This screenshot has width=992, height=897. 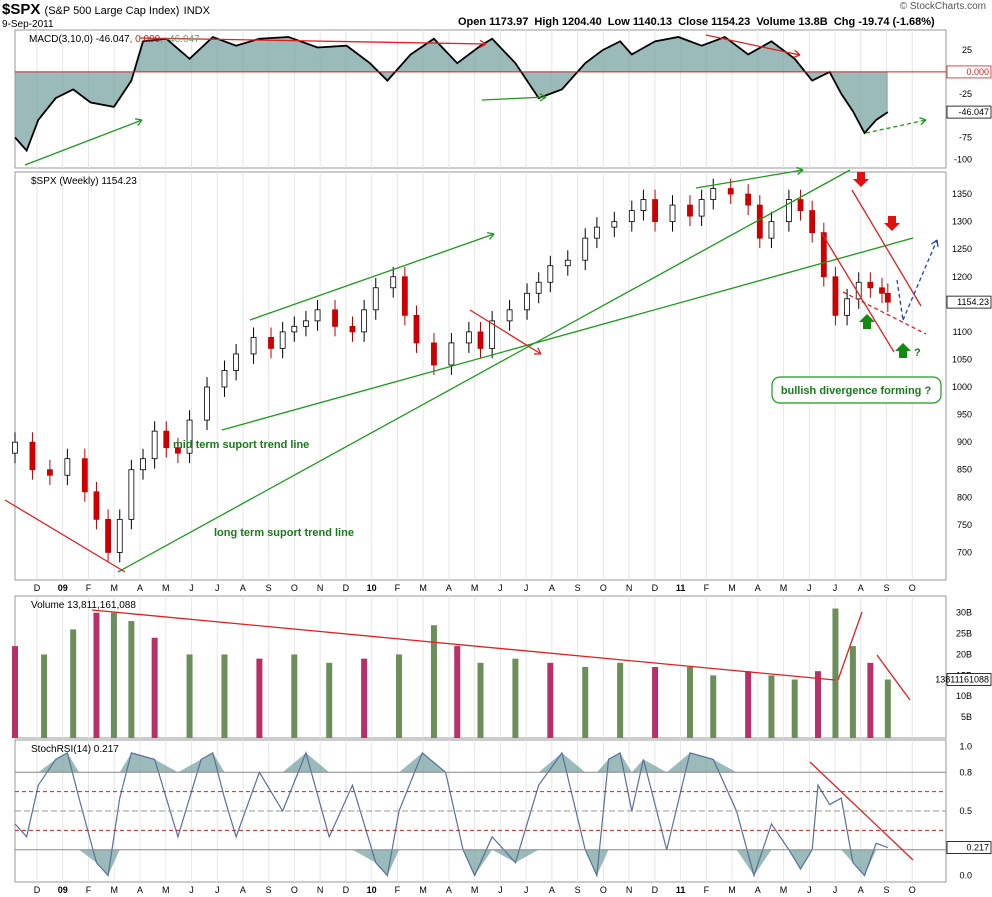 I want to click on stoch-line, so click(x=451, y=814).